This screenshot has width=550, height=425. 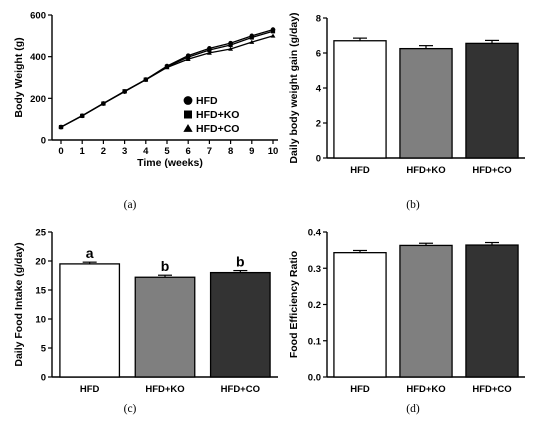 I want to click on x-tick-label: 3, so click(x=124, y=151).